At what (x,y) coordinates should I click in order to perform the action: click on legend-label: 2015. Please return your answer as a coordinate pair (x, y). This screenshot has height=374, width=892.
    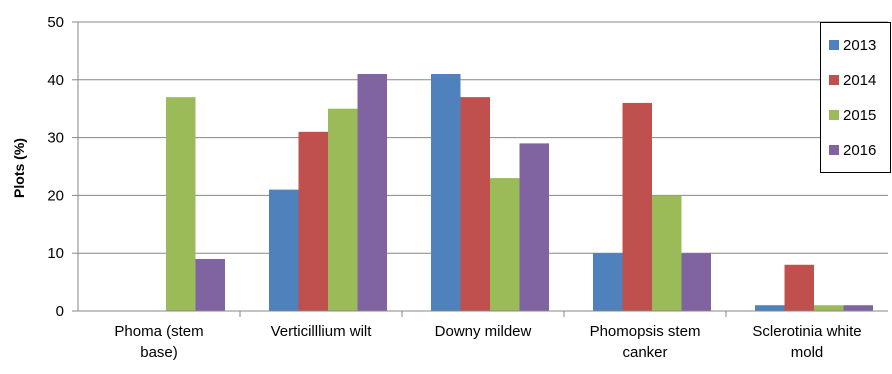
    Looking at the image, I should click on (859, 115).